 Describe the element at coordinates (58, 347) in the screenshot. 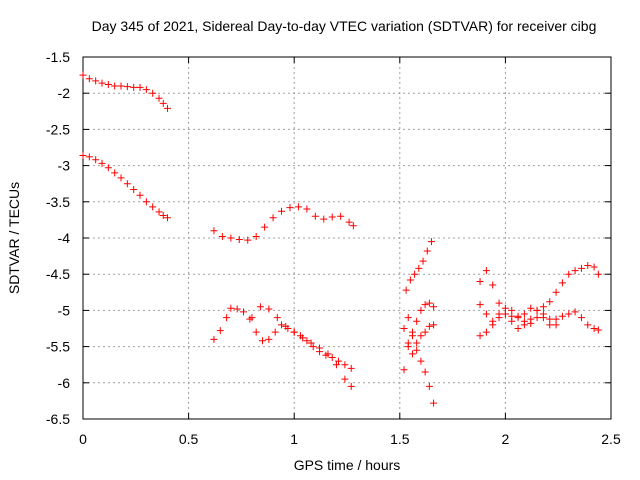

I see `y-tick-label: -5.5` at that location.